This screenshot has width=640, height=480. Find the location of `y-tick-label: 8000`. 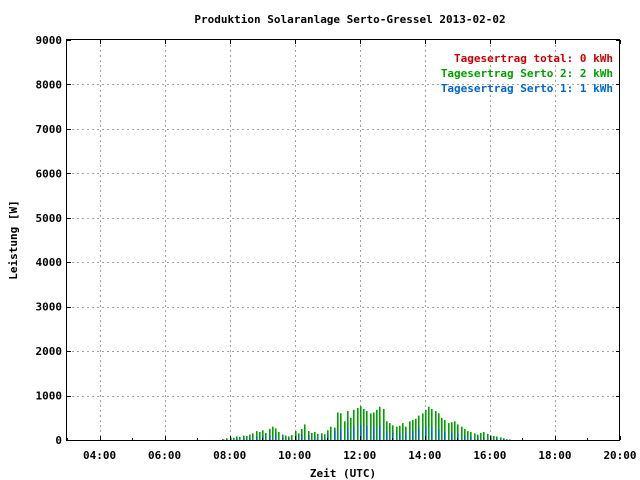

y-tick-label: 8000 is located at coordinates (49, 84).